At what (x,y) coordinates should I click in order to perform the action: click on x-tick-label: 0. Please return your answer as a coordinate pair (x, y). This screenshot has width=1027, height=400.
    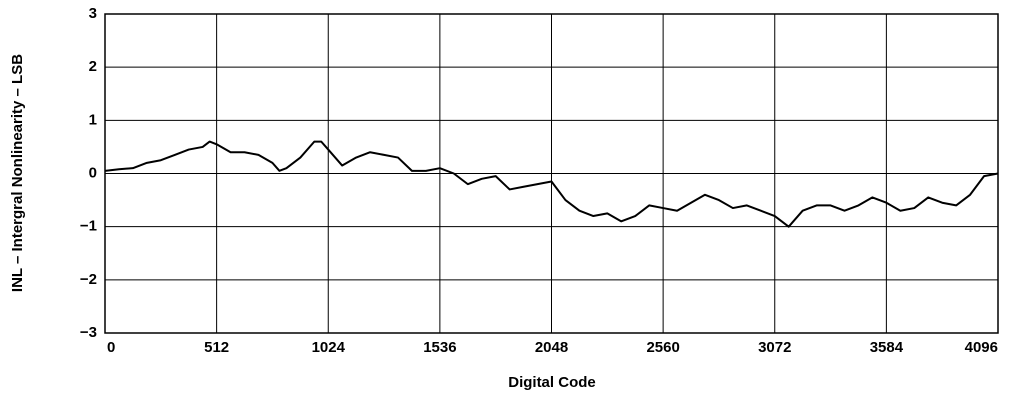
    Looking at the image, I should click on (111, 347).